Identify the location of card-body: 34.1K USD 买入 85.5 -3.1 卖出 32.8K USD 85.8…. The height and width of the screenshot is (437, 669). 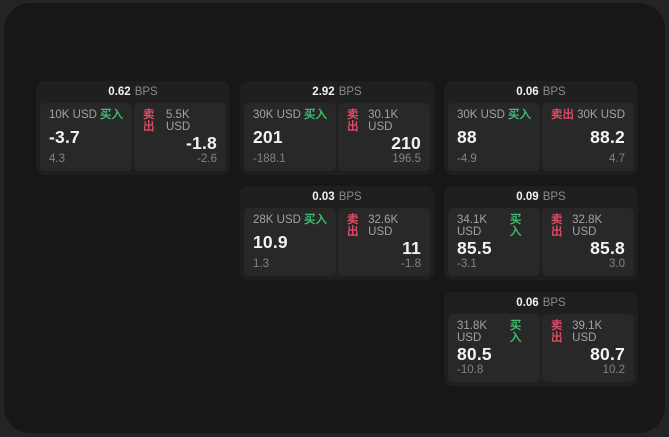
(541, 242).